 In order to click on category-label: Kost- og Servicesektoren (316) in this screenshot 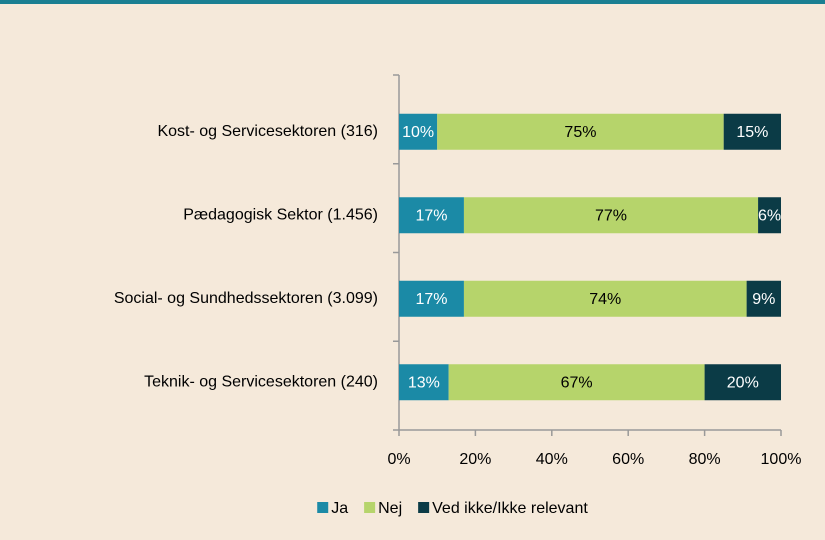, I will do `click(267, 131)`.